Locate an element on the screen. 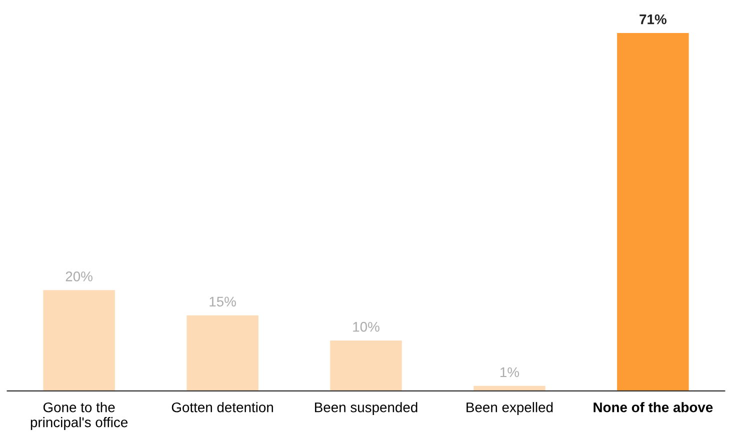 Image resolution: width=732 pixels, height=432 pixels. data-label: 20% is located at coordinates (79, 277).